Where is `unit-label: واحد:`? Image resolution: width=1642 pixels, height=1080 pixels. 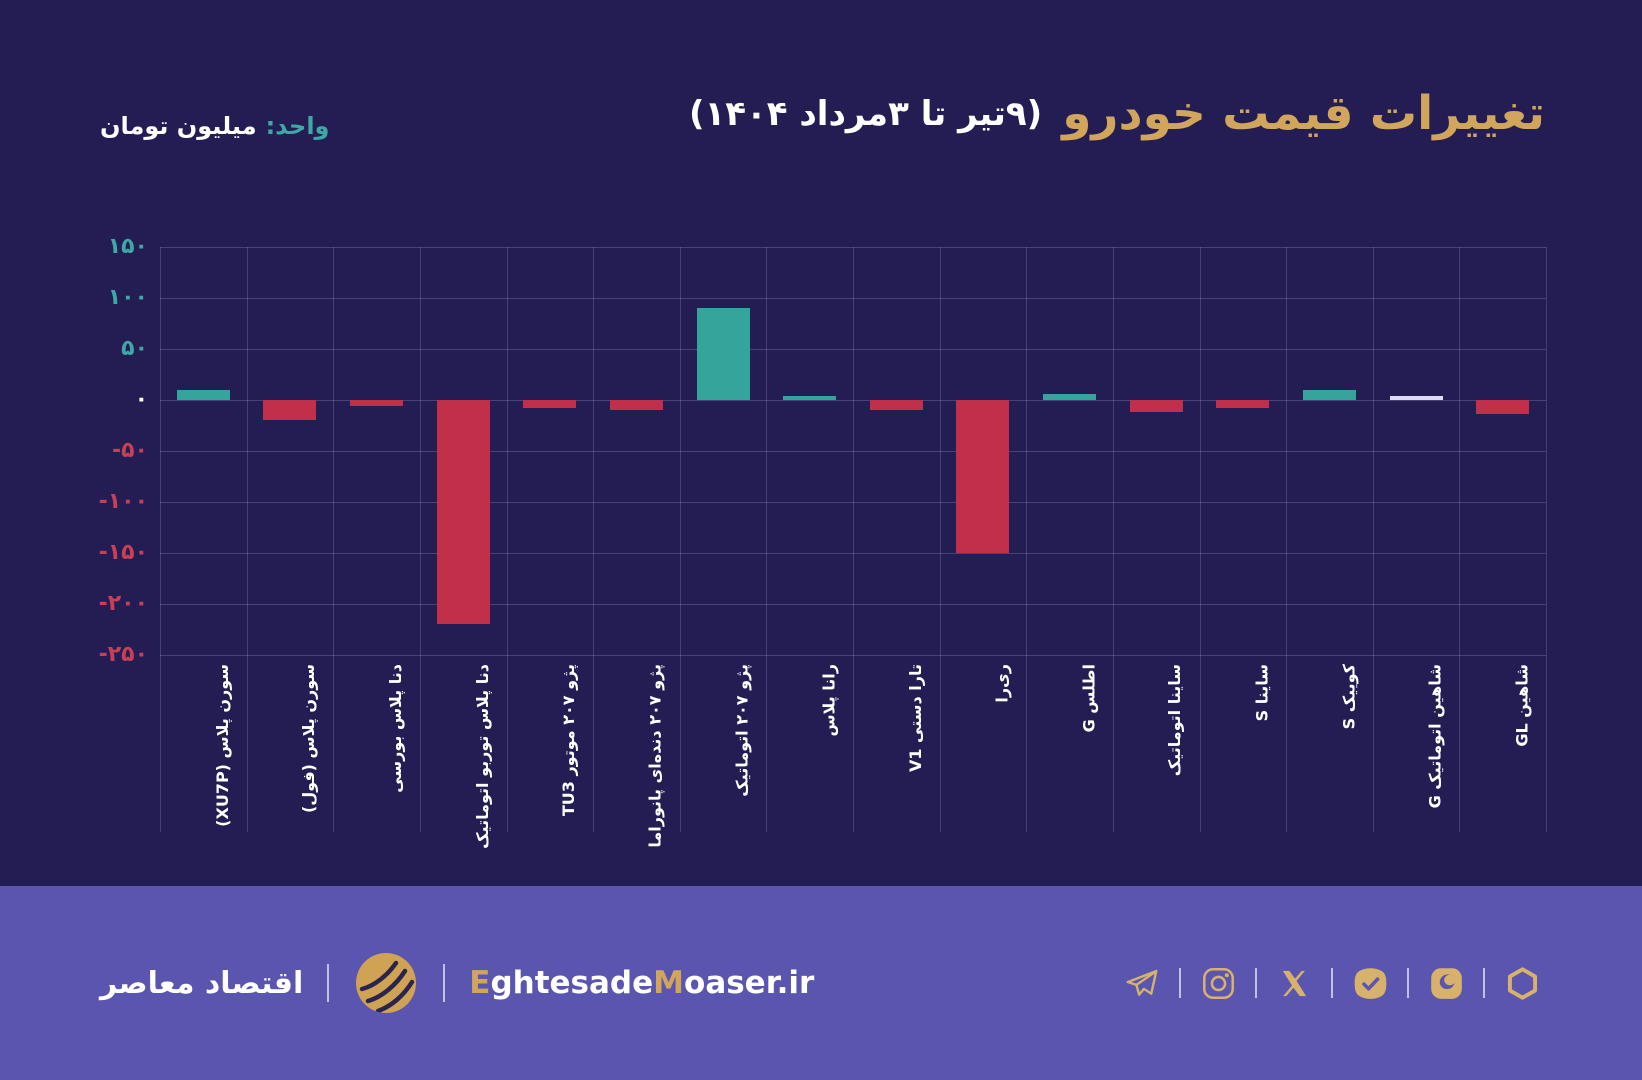
unit-label: واحد: is located at coordinates (297, 126).